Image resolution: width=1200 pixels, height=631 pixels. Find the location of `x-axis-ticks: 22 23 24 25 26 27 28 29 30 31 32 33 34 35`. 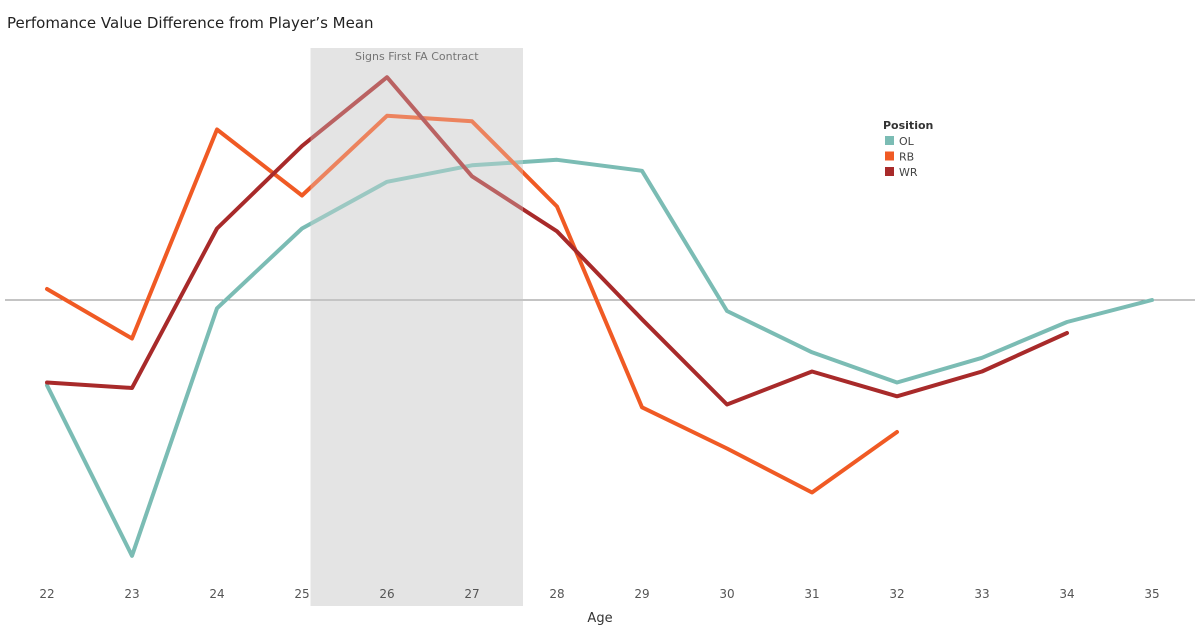

x-axis-ticks: 22 23 24 25 26 27 28 29 30 31 32 33 34 35 is located at coordinates (599, 594).